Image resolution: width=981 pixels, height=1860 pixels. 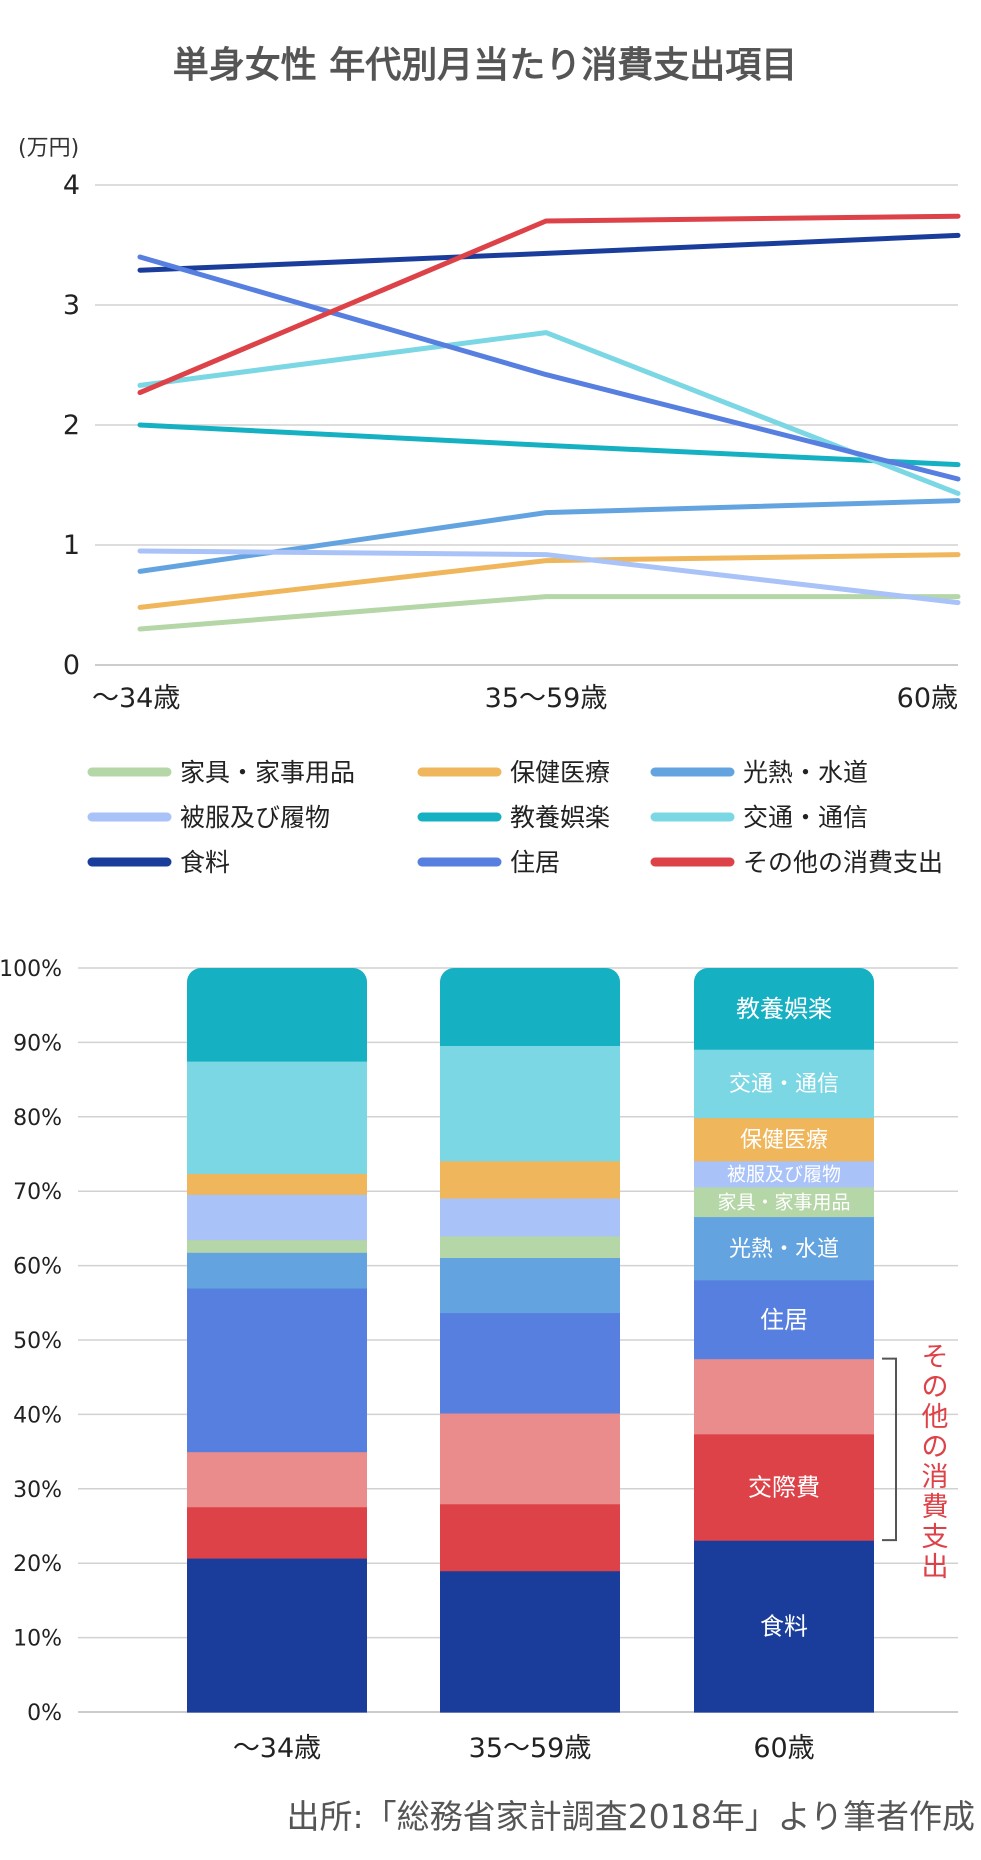 What do you see at coordinates (935, 1357) in the screenshot?
I see `bracket-label-char: そ` at bounding box center [935, 1357].